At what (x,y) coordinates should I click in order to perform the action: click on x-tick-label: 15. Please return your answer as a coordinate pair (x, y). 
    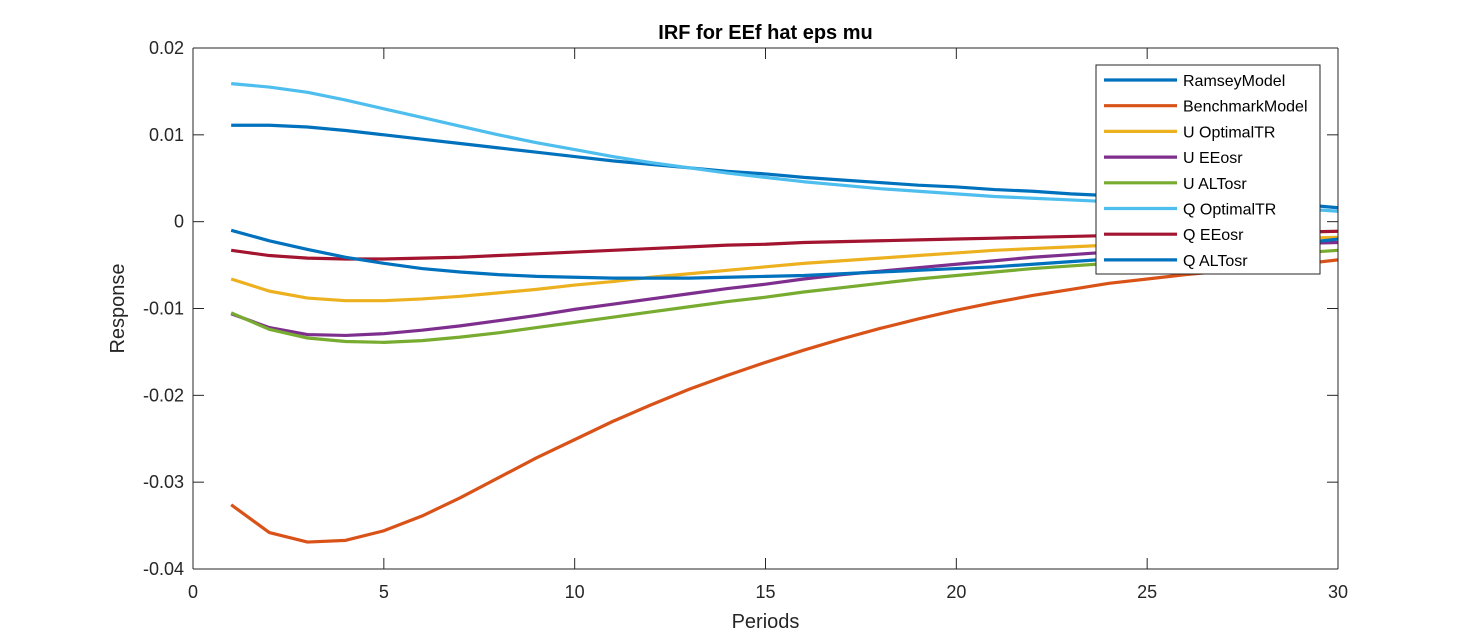
    Looking at the image, I should click on (765, 592).